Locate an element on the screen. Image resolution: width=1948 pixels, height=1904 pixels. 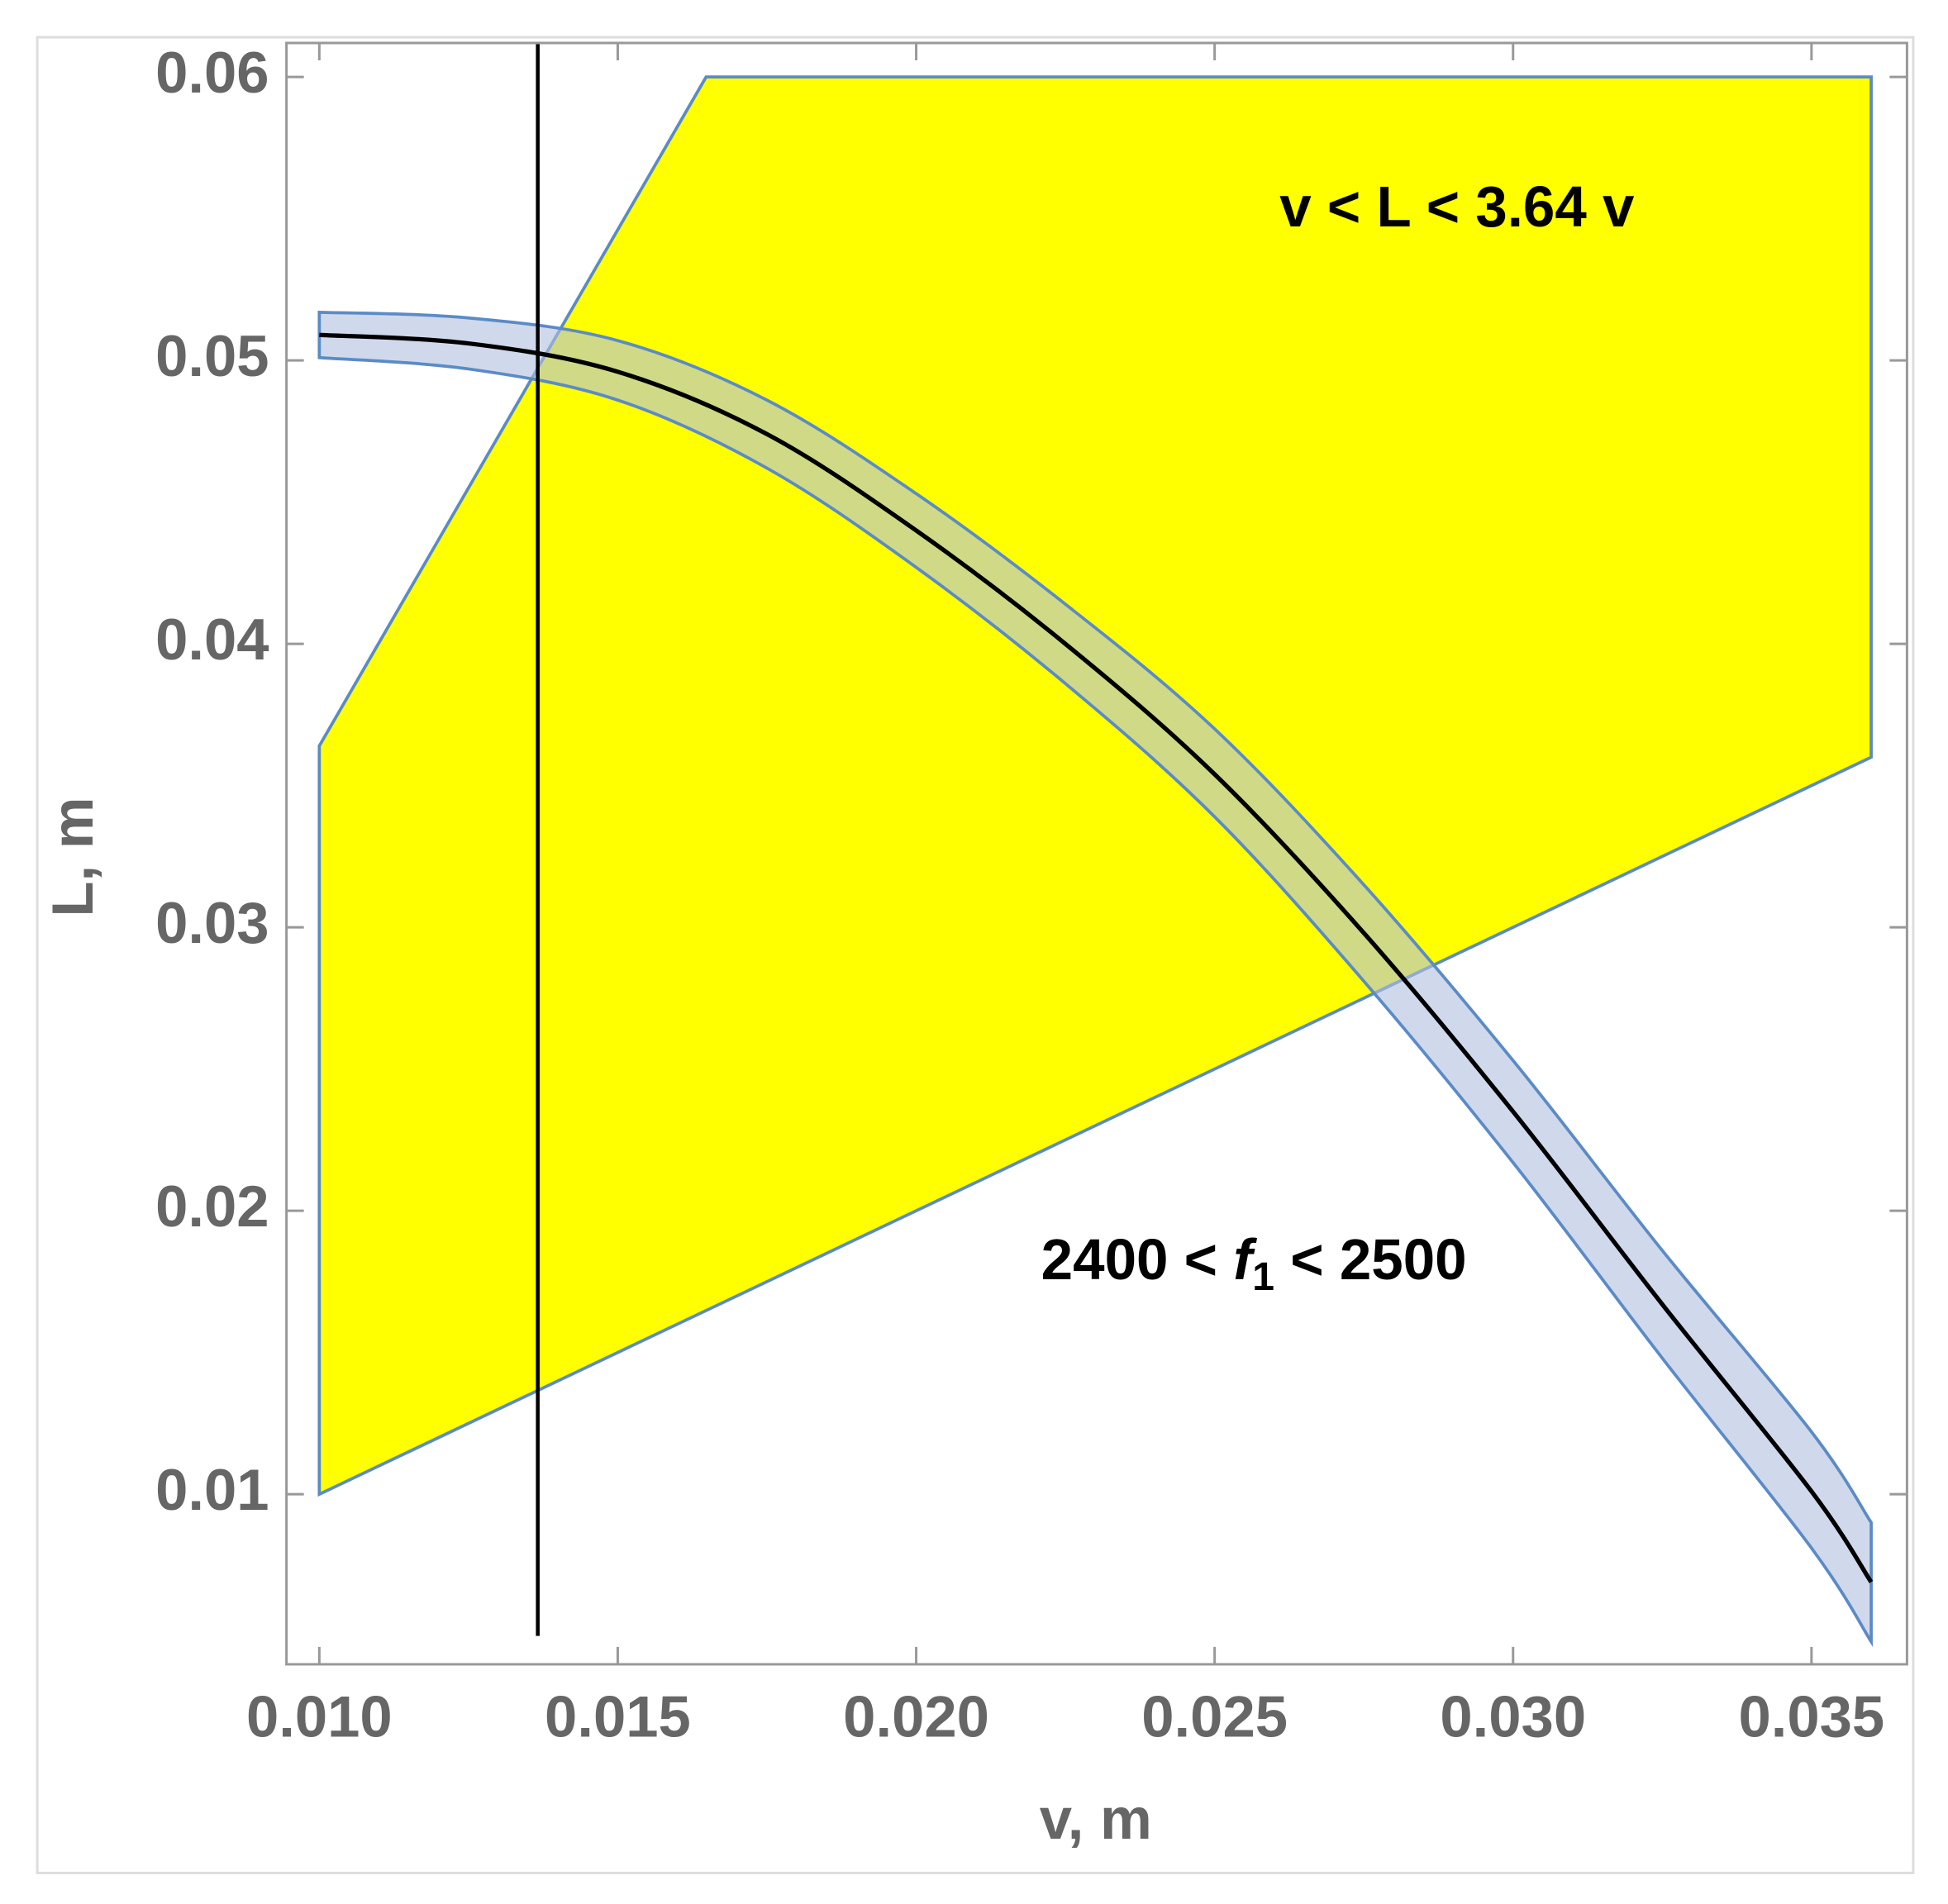
x-axis-label: v, m is located at coordinates (1096, 1818).